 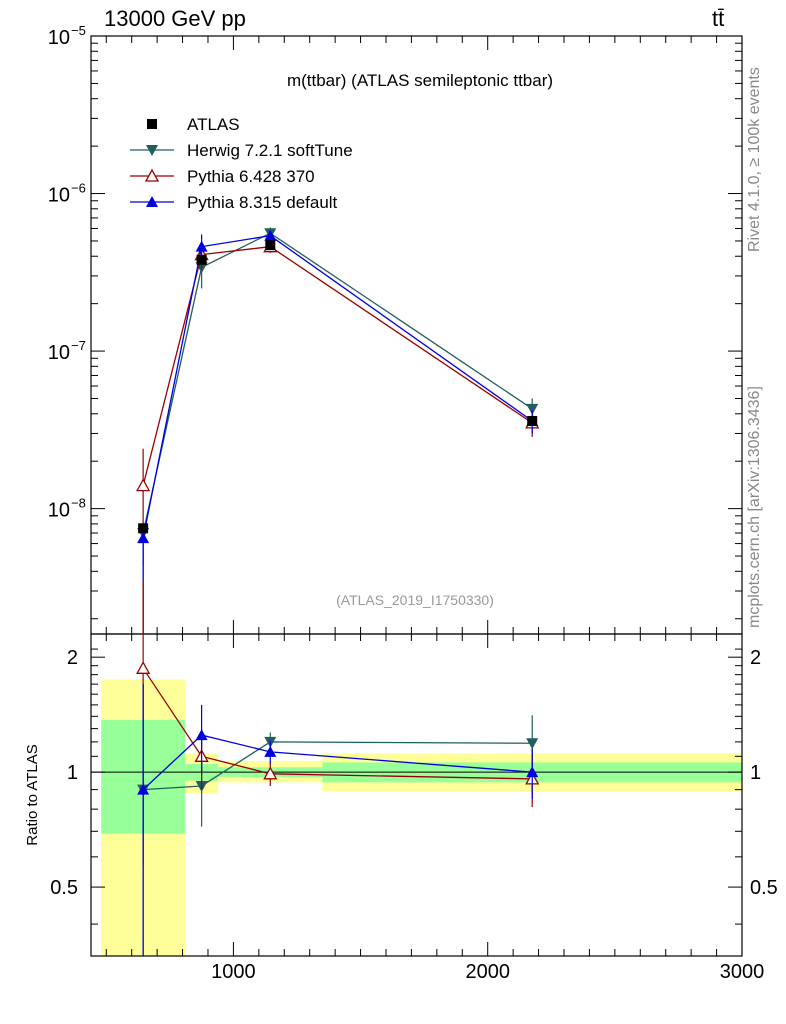 I want to click on chart-title: m(ttbar) (ATLAS semileptonic ttbar), so click(x=420, y=80).